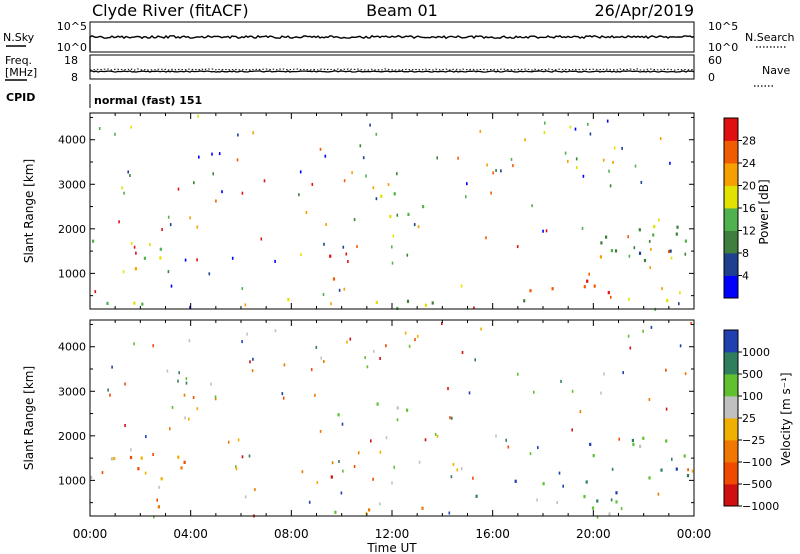 The width and height of the screenshot is (800, 554). Describe the element at coordinates (752, 374) in the screenshot. I see `colorbar-tick-label: 500` at that location.